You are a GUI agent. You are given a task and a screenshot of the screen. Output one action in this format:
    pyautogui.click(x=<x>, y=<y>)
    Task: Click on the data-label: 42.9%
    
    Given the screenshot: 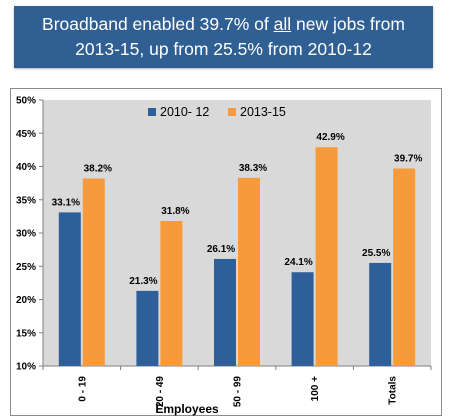 What is the action you would take?
    pyautogui.click(x=330, y=137)
    